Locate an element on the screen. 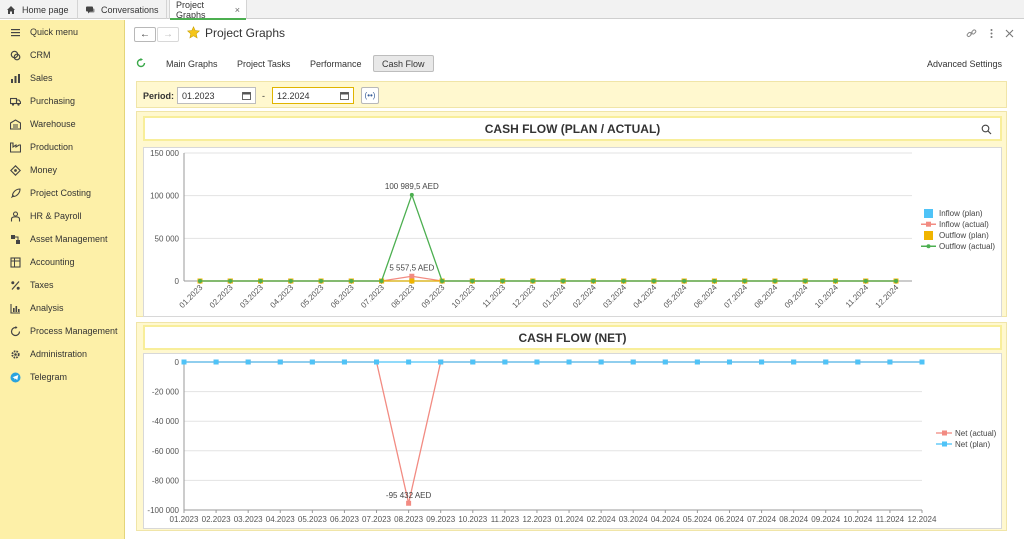 This screenshot has width=1024, height=539. forward-button: → is located at coordinates (168, 34).